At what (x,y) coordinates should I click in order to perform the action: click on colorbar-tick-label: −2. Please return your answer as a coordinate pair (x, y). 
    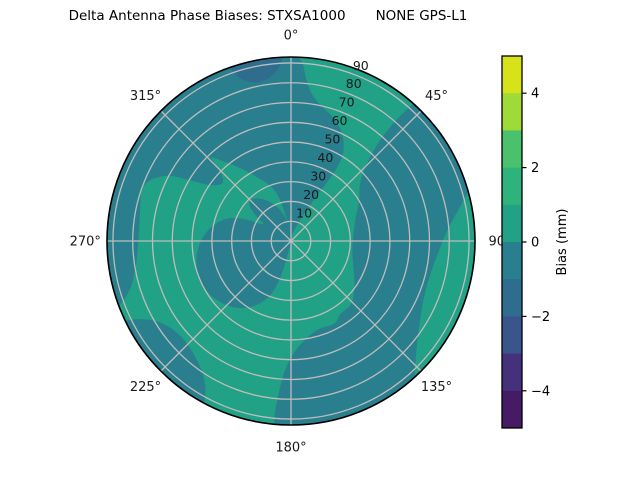
    Looking at the image, I should click on (540, 317).